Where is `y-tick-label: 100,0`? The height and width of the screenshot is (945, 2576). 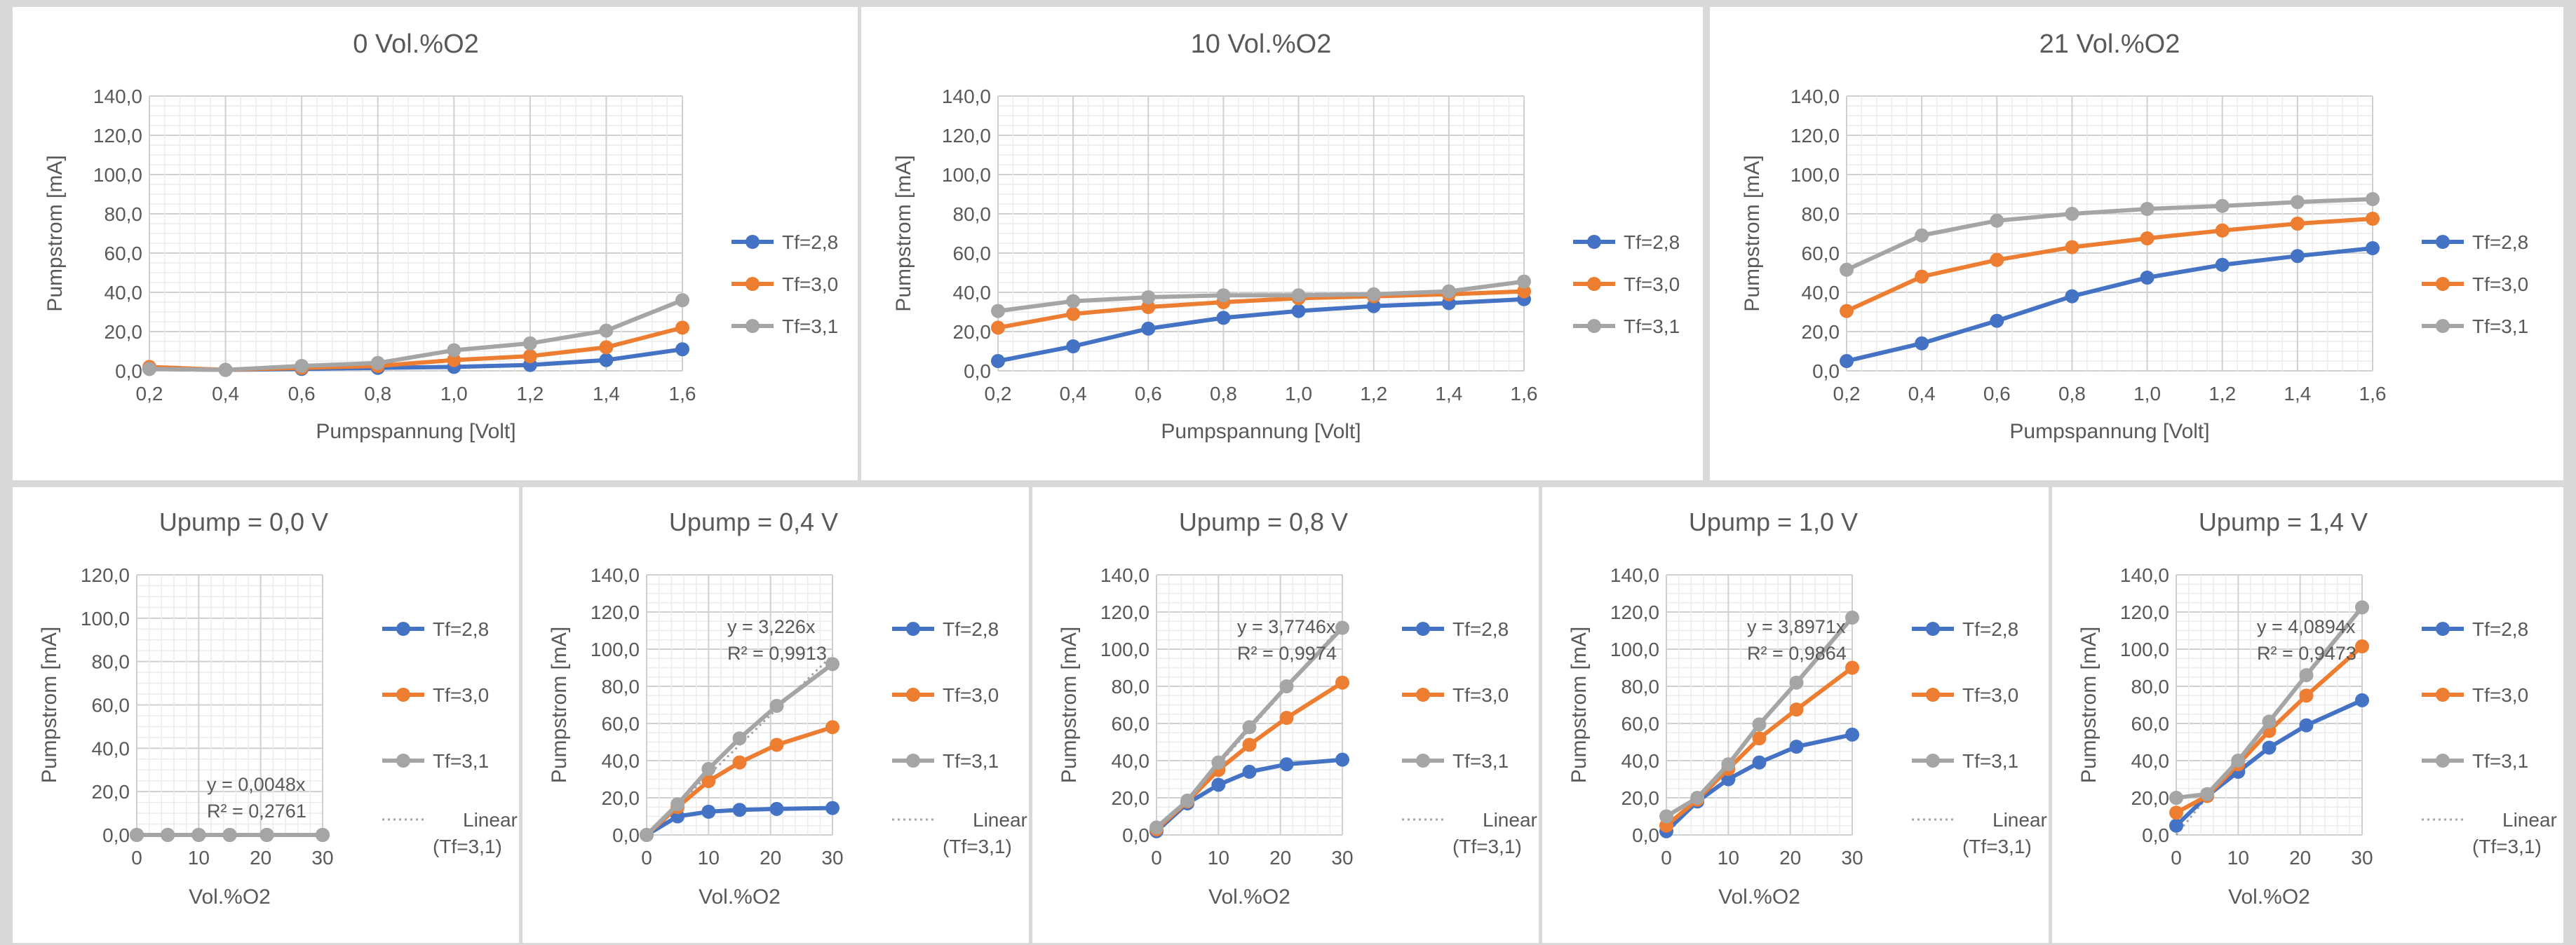 y-tick-label: 100,0 is located at coordinates (105, 619).